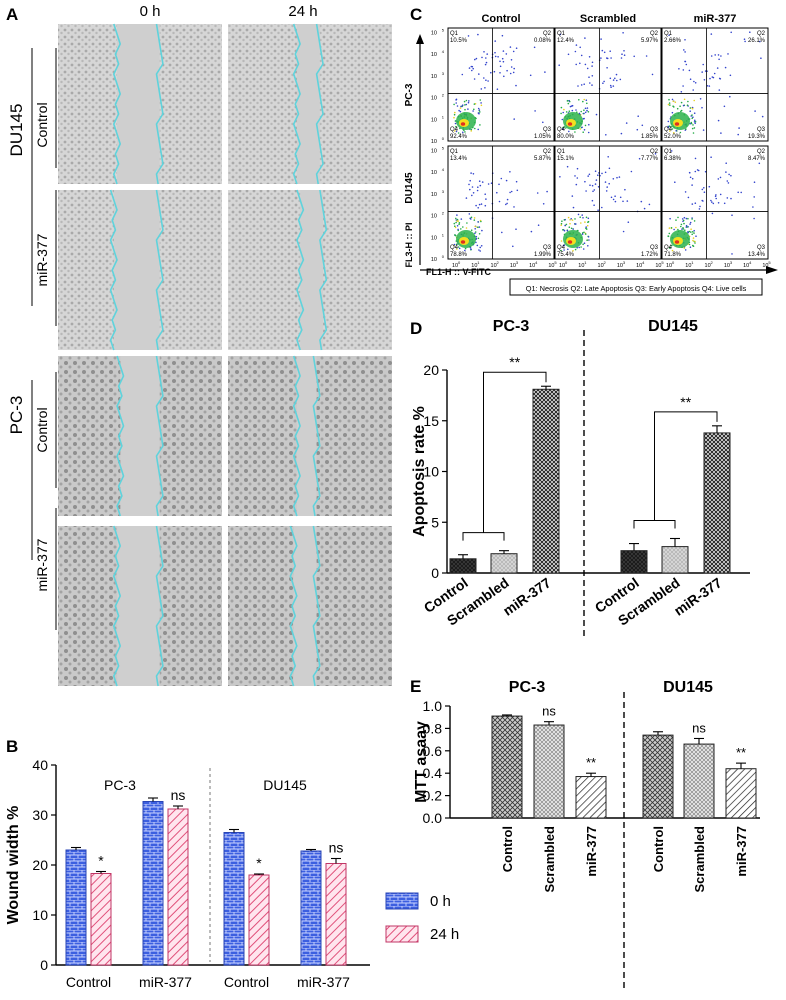  Describe the element at coordinates (566, 255) in the screenshot. I see `quadrant-value-q4: 75.4%` at that location.